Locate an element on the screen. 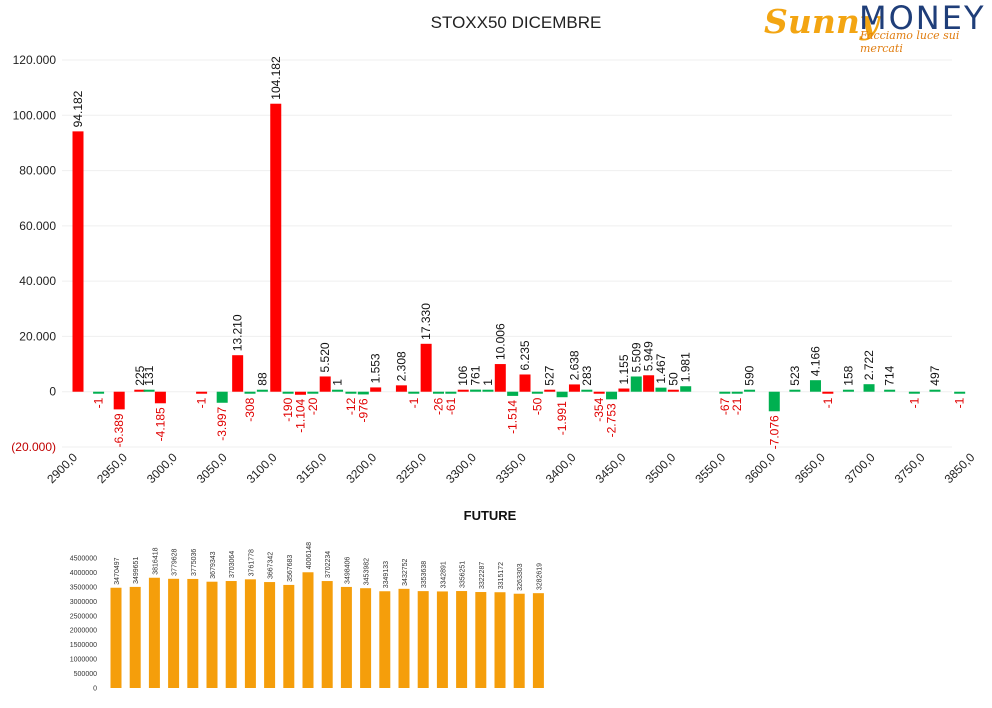 The width and height of the screenshot is (992, 708). data-label: -6.389 is located at coordinates (119, 430).